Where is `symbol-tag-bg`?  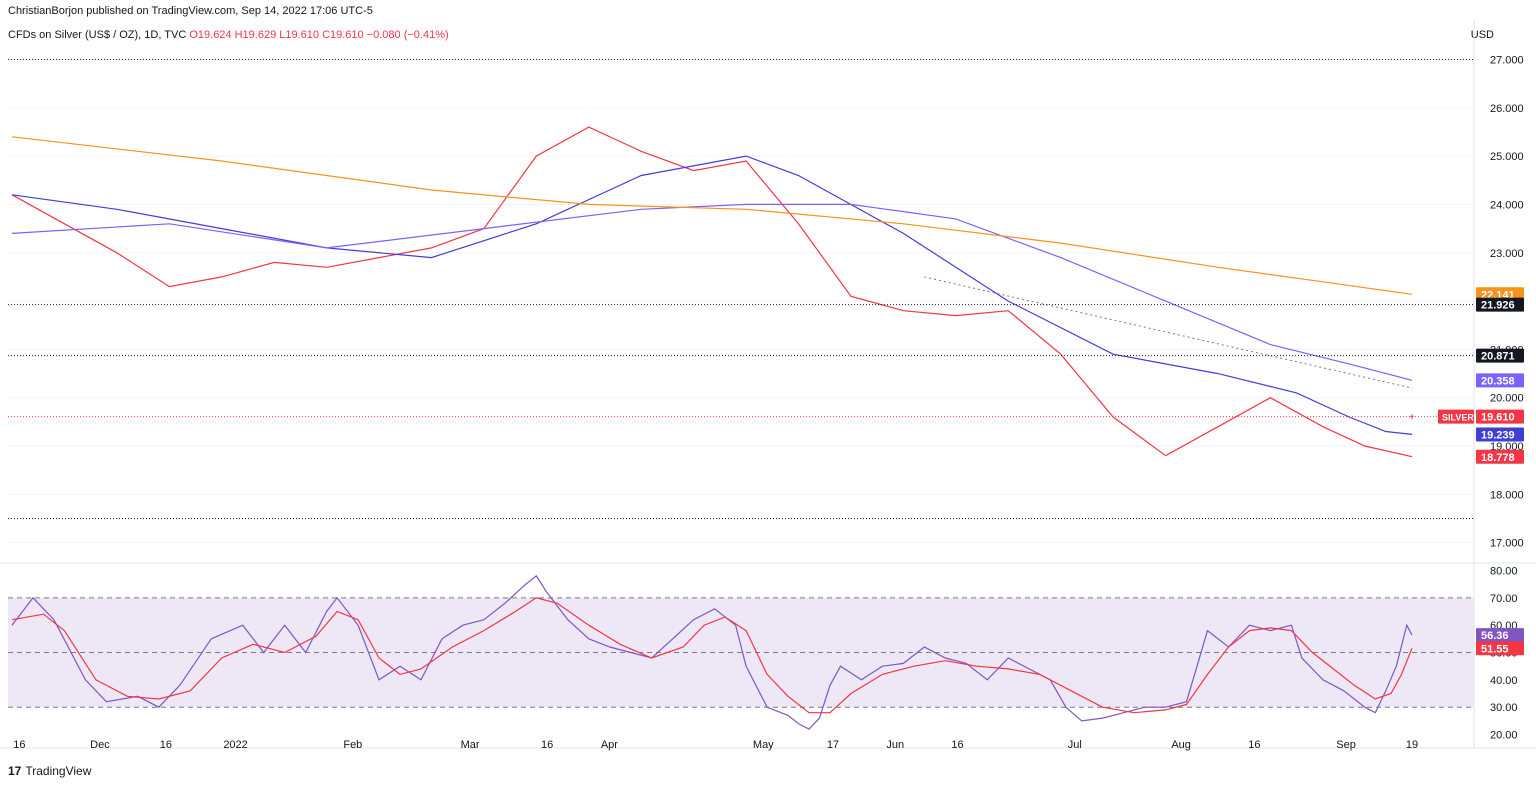
symbol-tag-bg is located at coordinates (1456, 416).